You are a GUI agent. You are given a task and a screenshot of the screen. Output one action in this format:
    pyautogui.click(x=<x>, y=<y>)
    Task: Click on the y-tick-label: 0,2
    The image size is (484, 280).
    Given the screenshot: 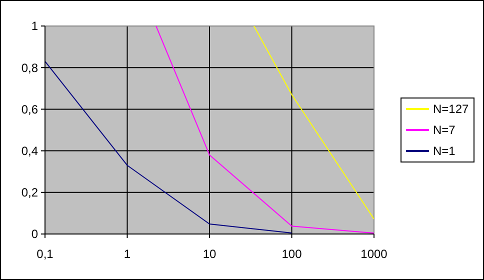 What is the action you would take?
    pyautogui.click(x=29, y=193)
    